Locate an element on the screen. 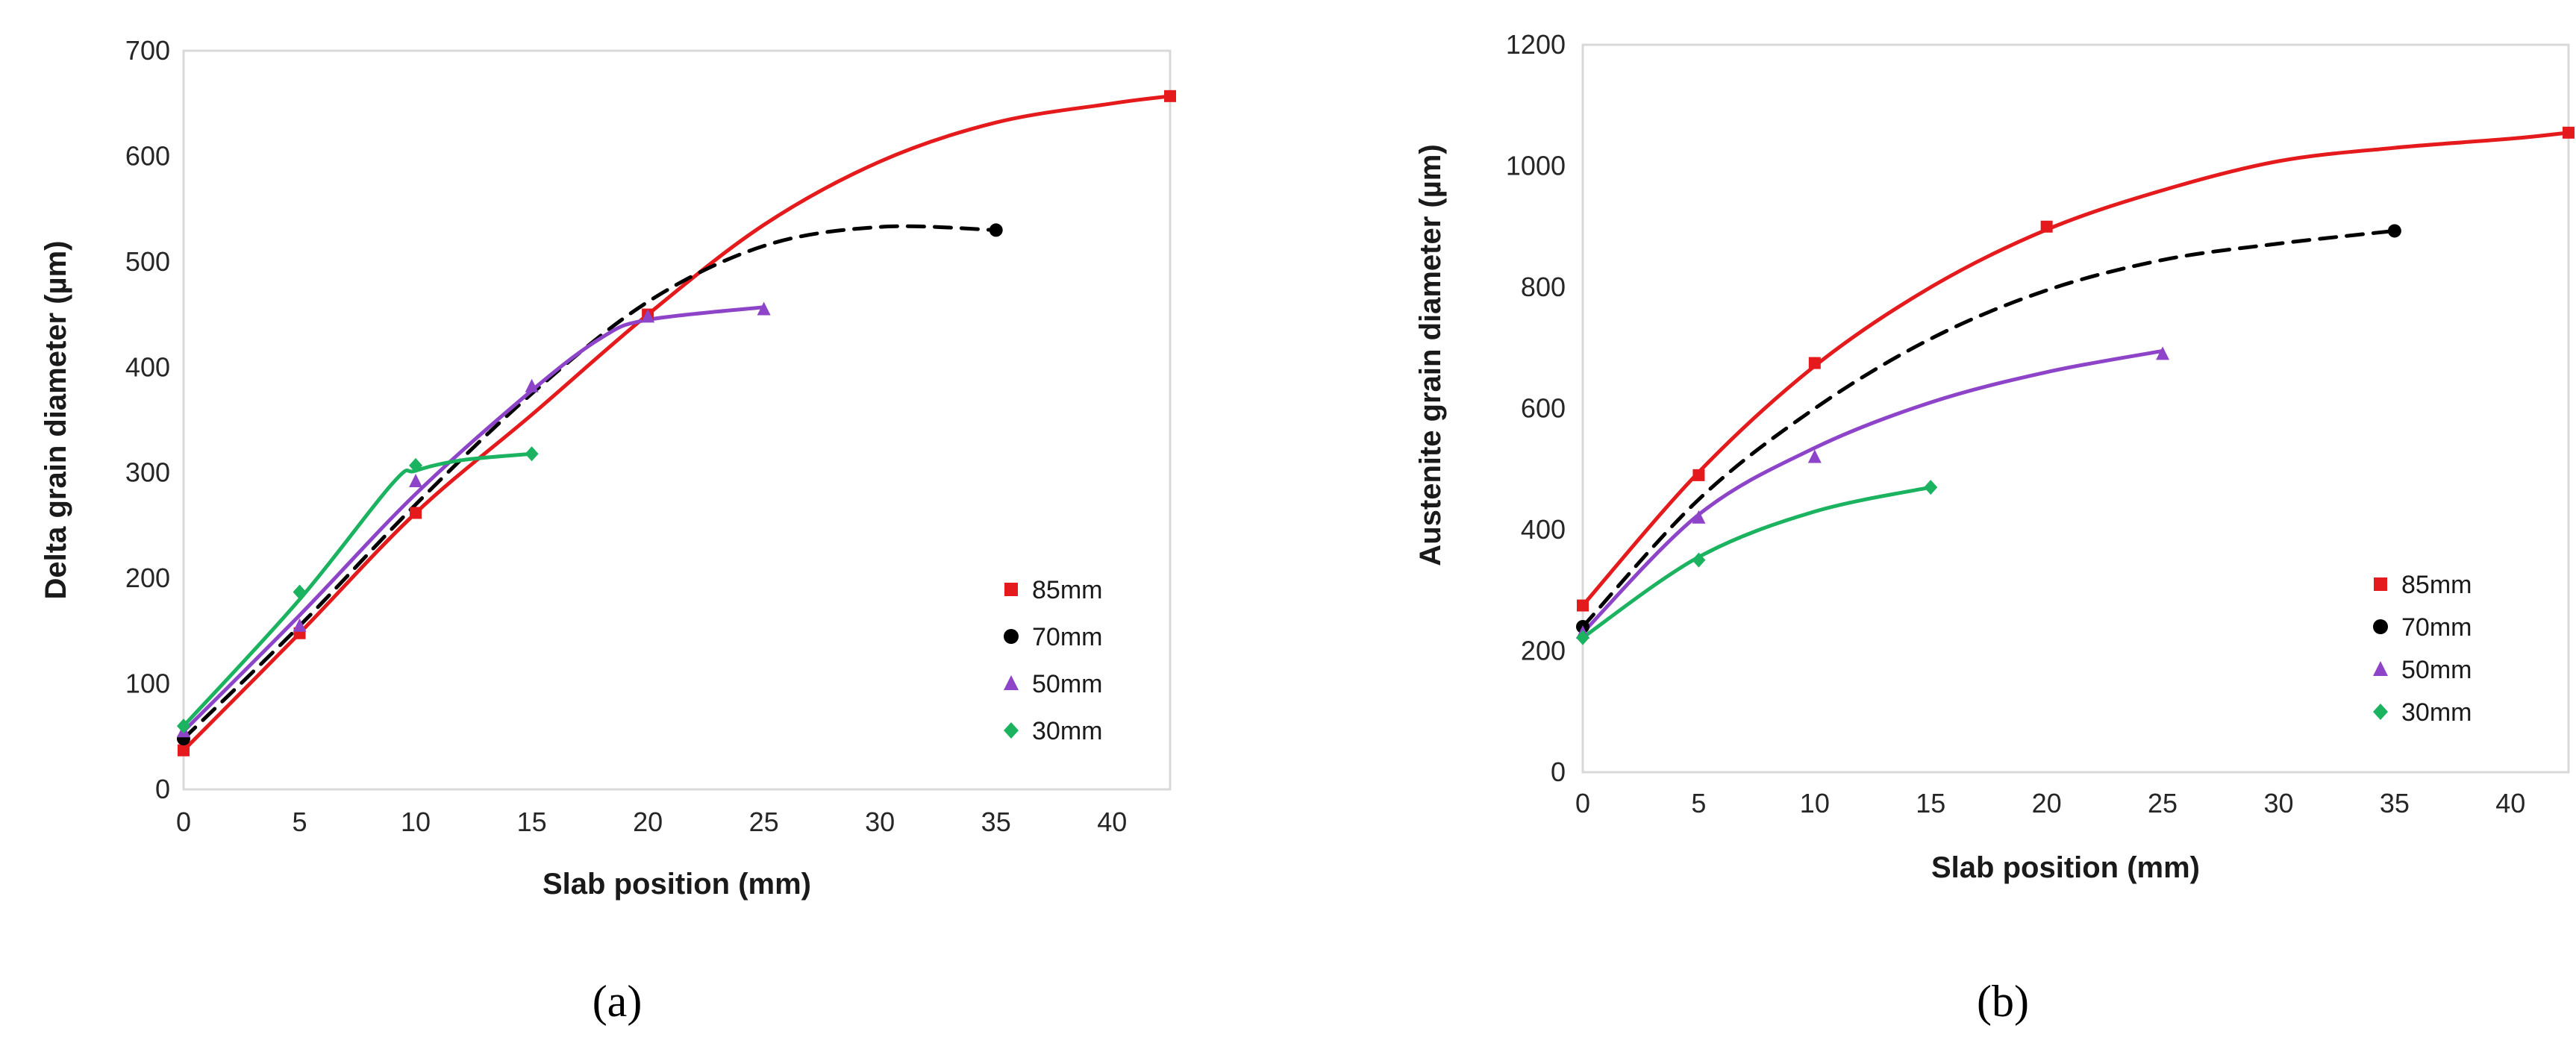 This screenshot has height=1052, width=2576. chart-b-y-tick: 200 is located at coordinates (1543, 651).